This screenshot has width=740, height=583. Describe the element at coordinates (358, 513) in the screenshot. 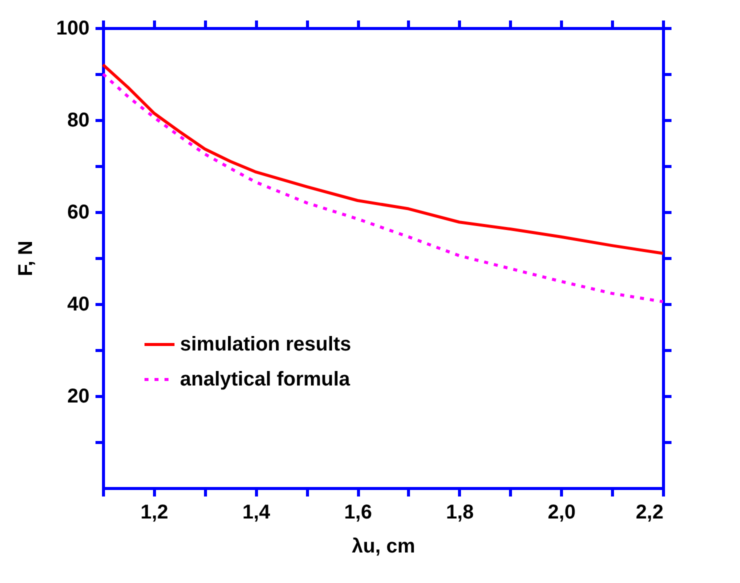

I see `x-tick-label: 1,6` at that location.